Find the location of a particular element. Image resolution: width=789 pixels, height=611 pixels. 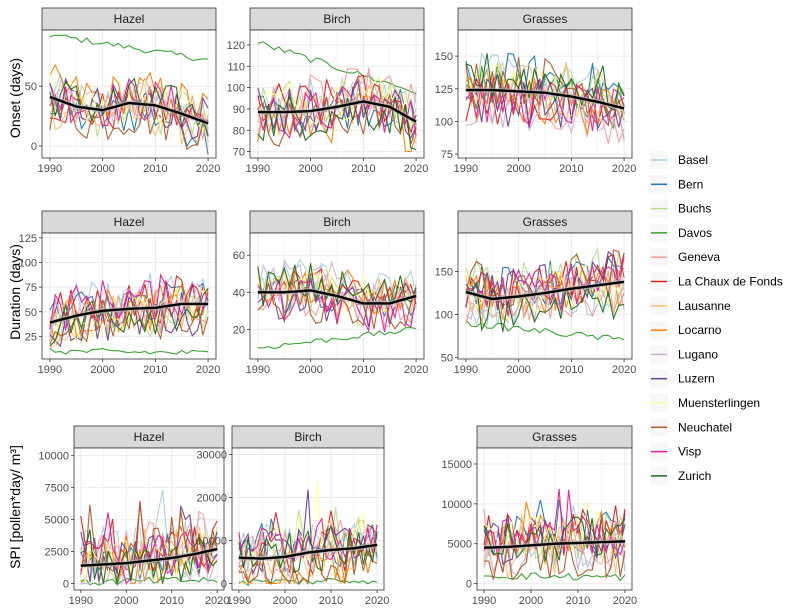

panel-onset-birch: Birch 1990 2000 2010 2020 70 80 90 100 110 120 is located at coordinates (327, 91).